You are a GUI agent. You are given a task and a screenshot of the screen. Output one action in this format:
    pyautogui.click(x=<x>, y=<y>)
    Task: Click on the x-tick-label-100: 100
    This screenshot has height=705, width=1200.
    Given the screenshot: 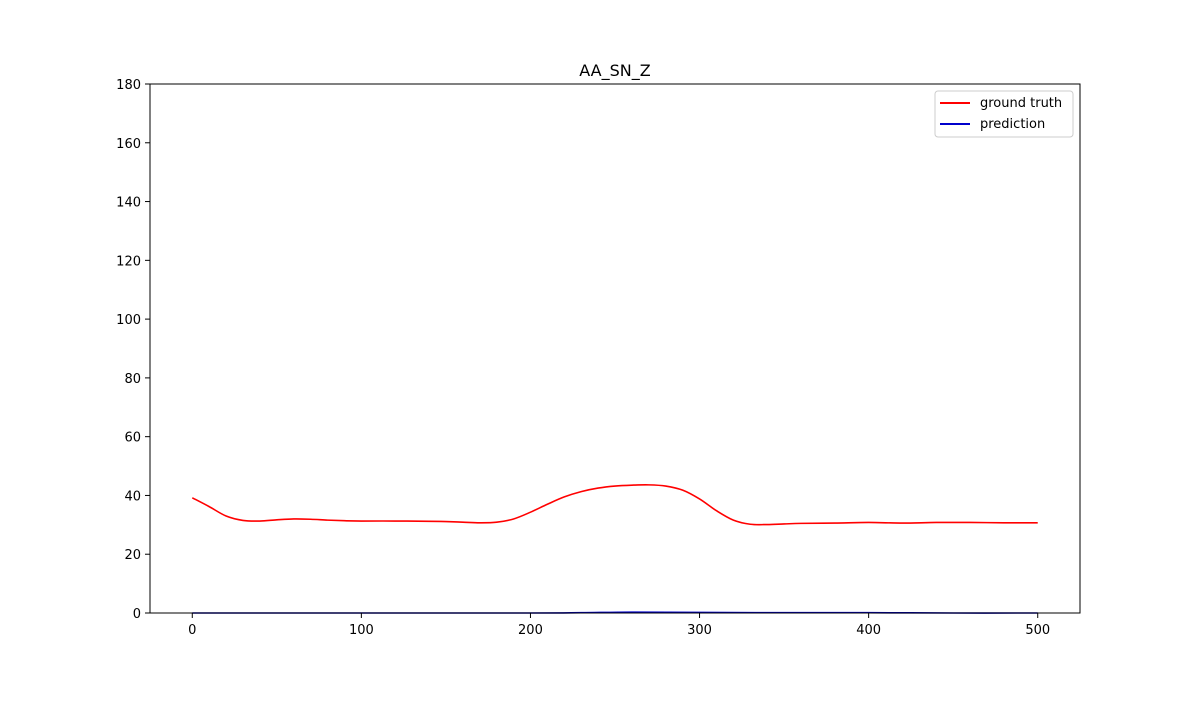 What is the action you would take?
    pyautogui.click(x=361, y=630)
    